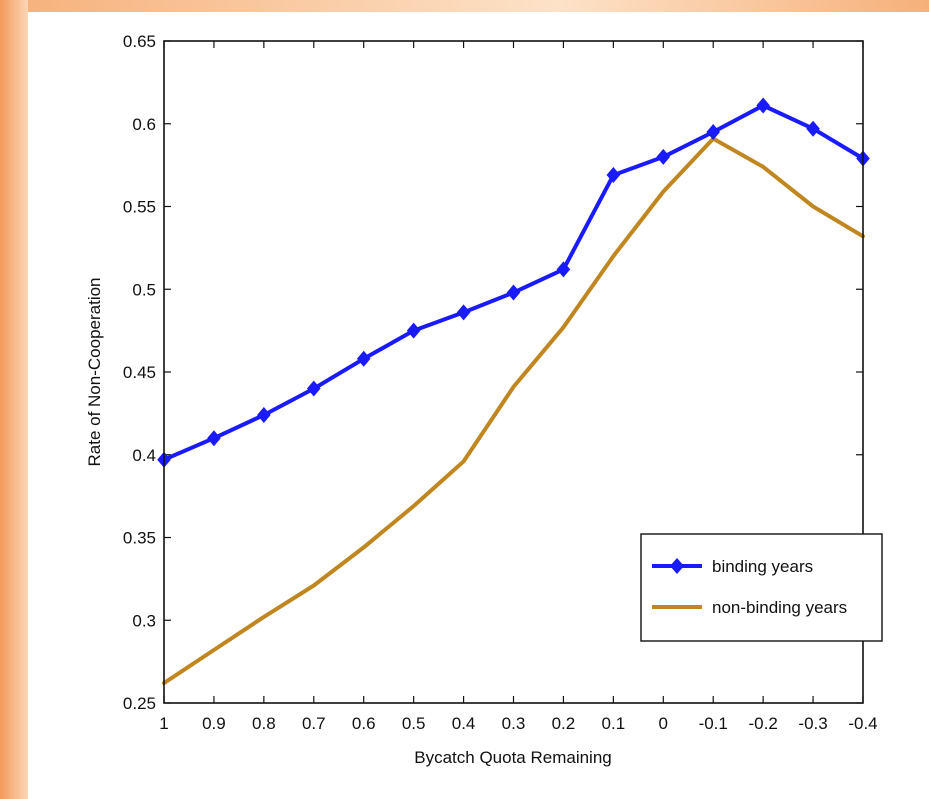 The width and height of the screenshot is (929, 799). I want to click on y-tick-label: 0.35, so click(139, 538).